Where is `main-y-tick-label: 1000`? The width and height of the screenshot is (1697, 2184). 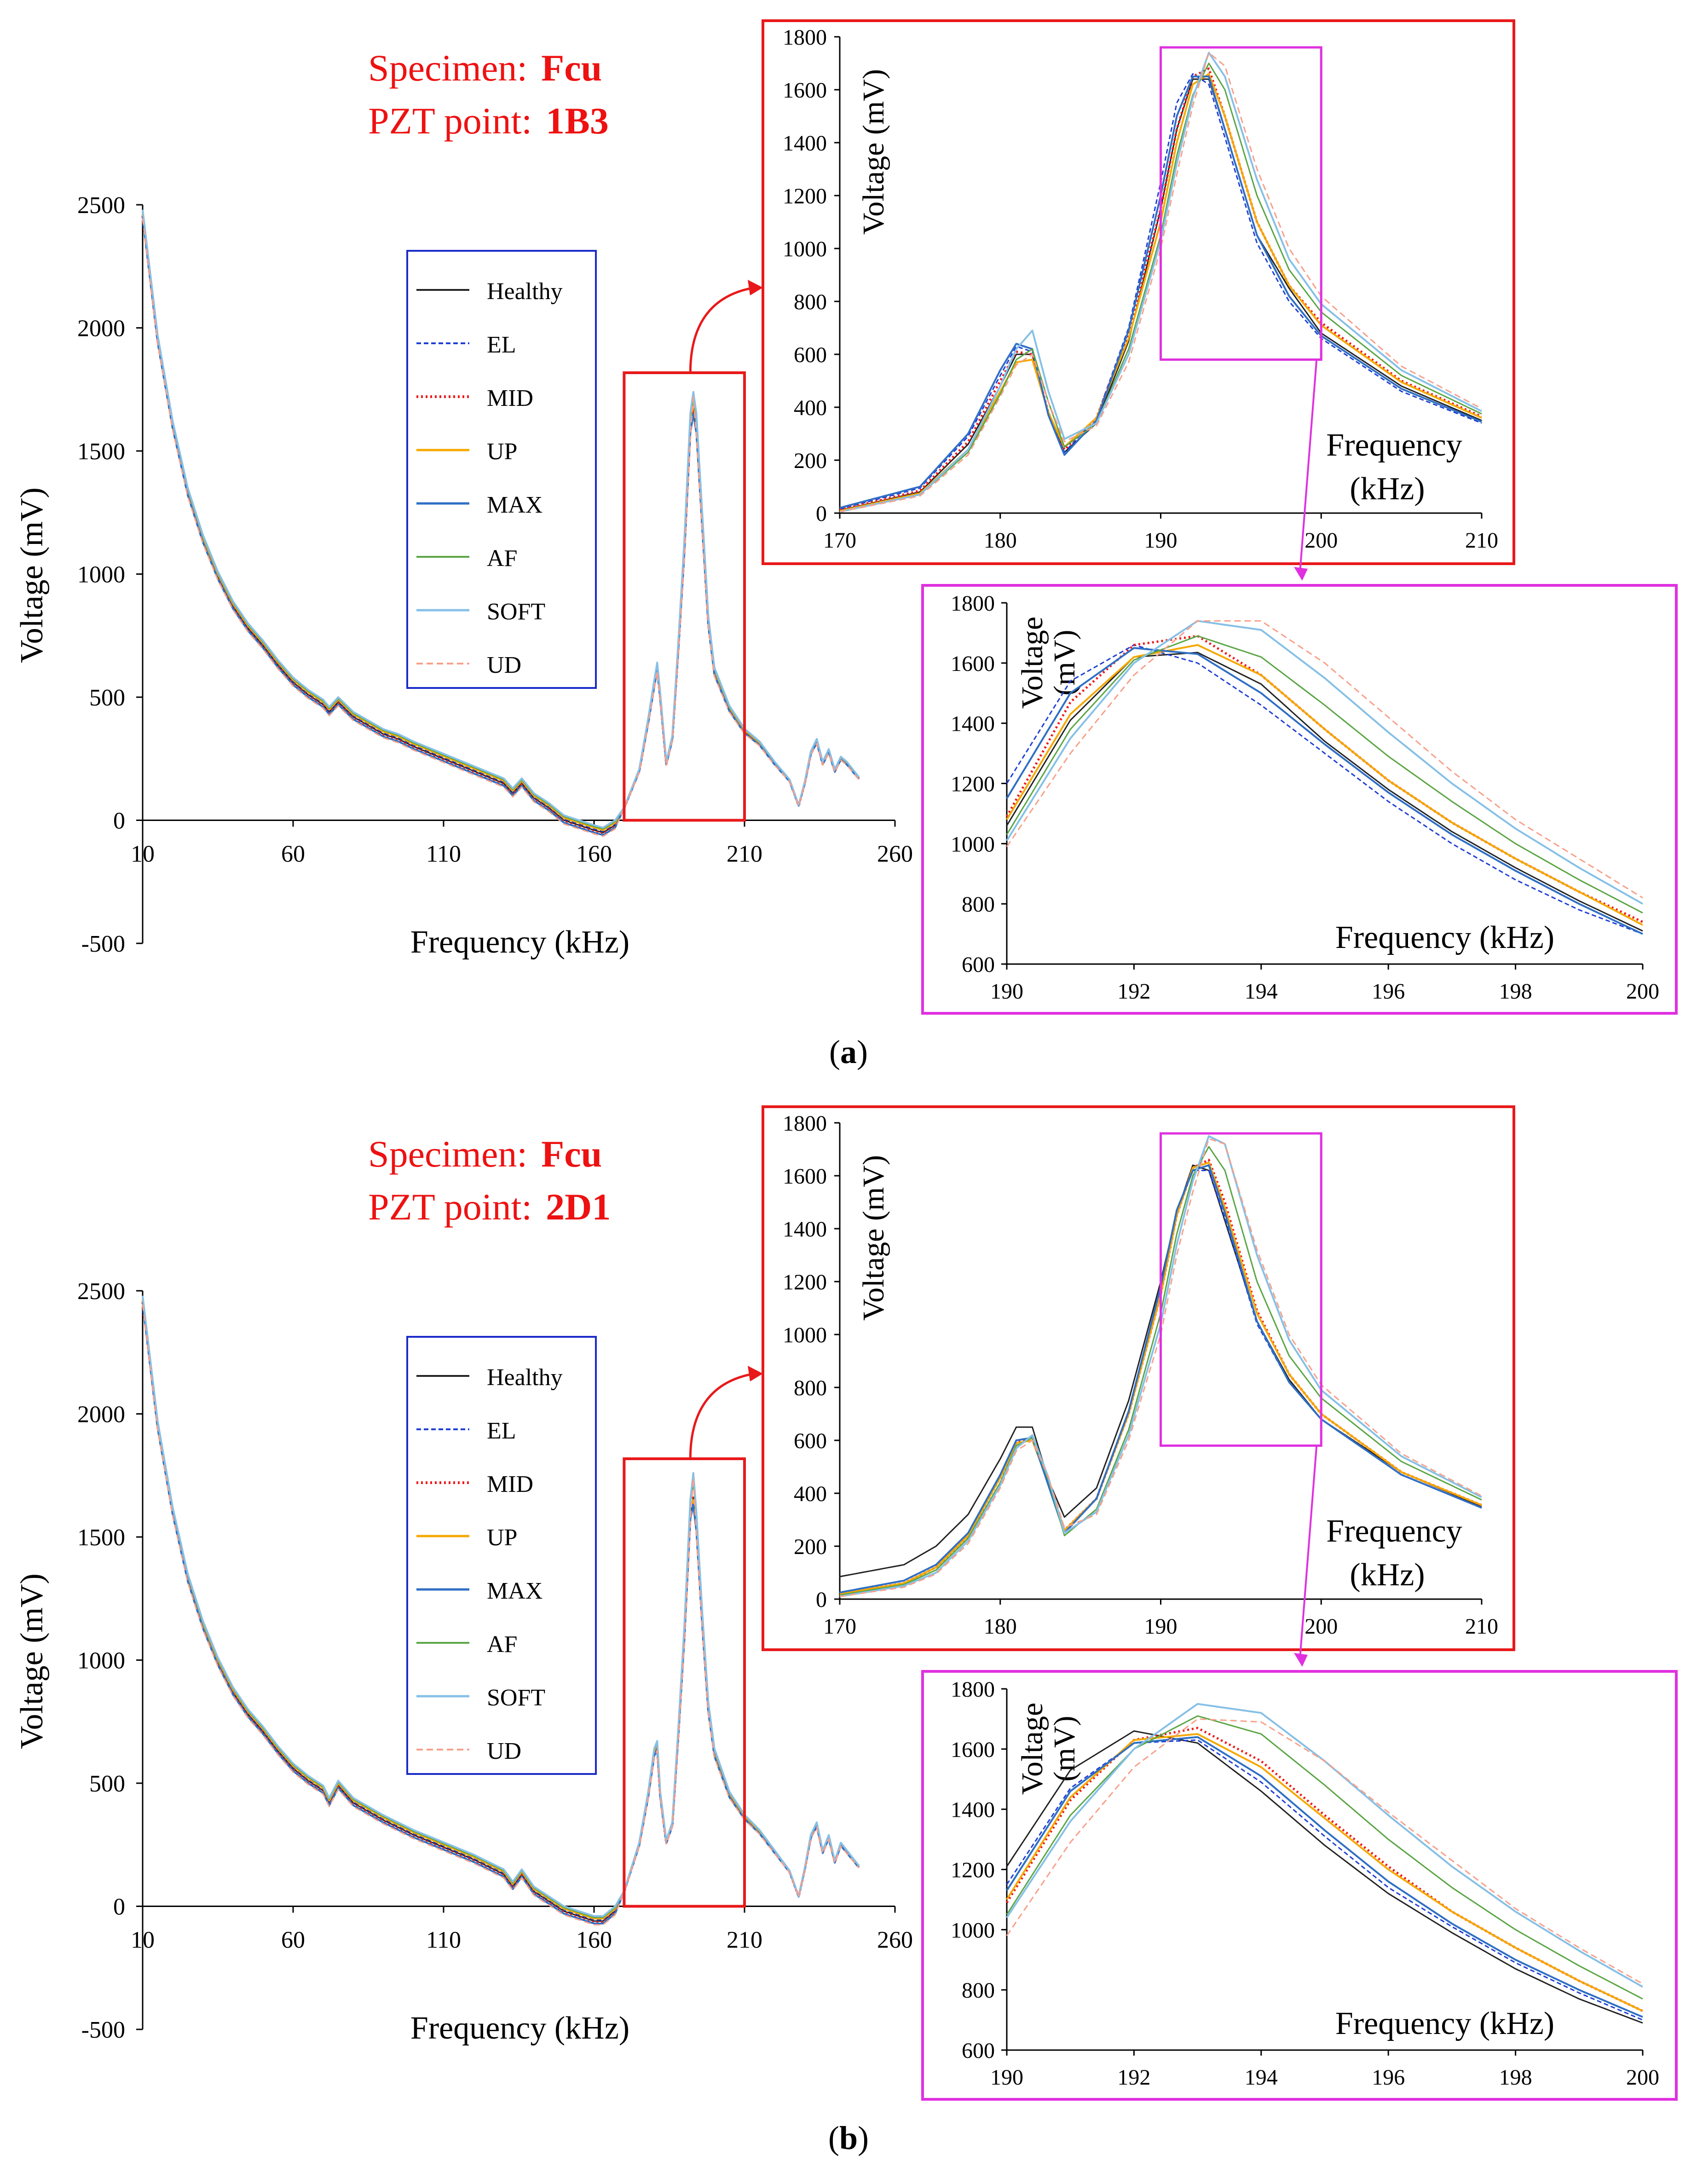
main-y-tick-label: 1000 is located at coordinates (101, 1661).